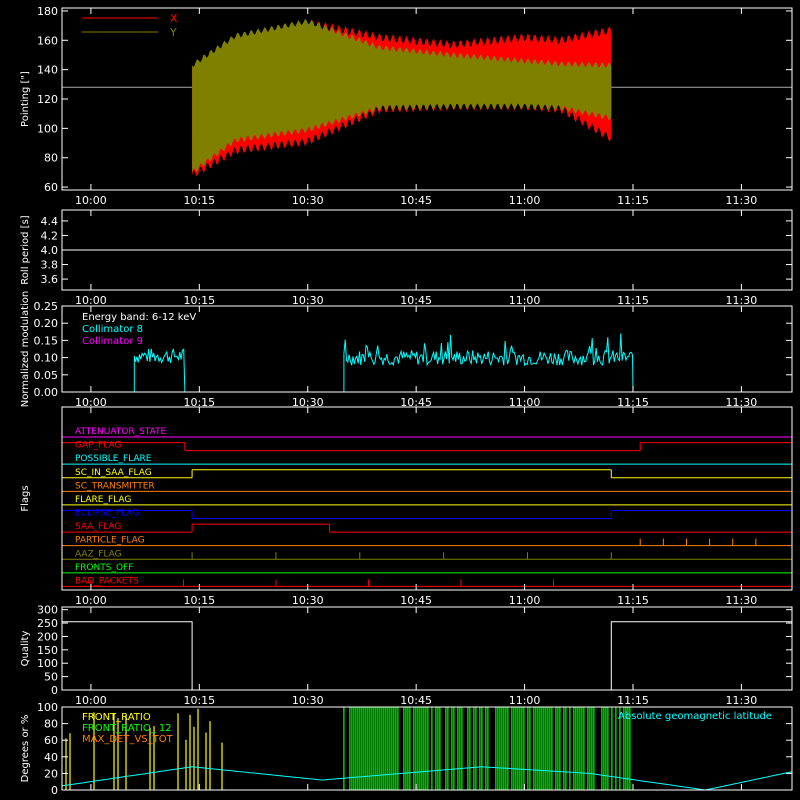  I want to click on y-tick-label: 4.2, so click(50, 235).